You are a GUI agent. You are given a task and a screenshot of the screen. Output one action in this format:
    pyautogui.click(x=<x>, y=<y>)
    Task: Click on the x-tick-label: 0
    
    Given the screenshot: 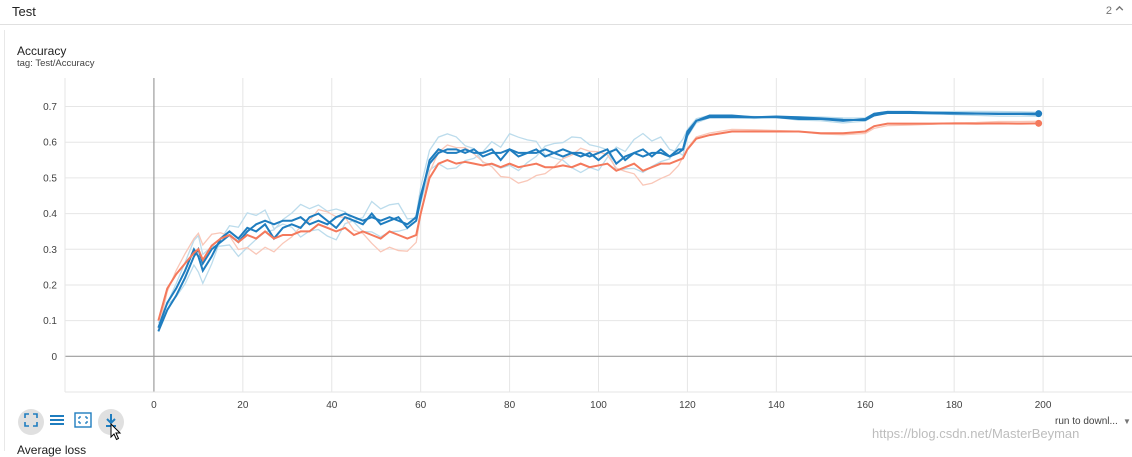 What is the action you would take?
    pyautogui.click(x=154, y=405)
    